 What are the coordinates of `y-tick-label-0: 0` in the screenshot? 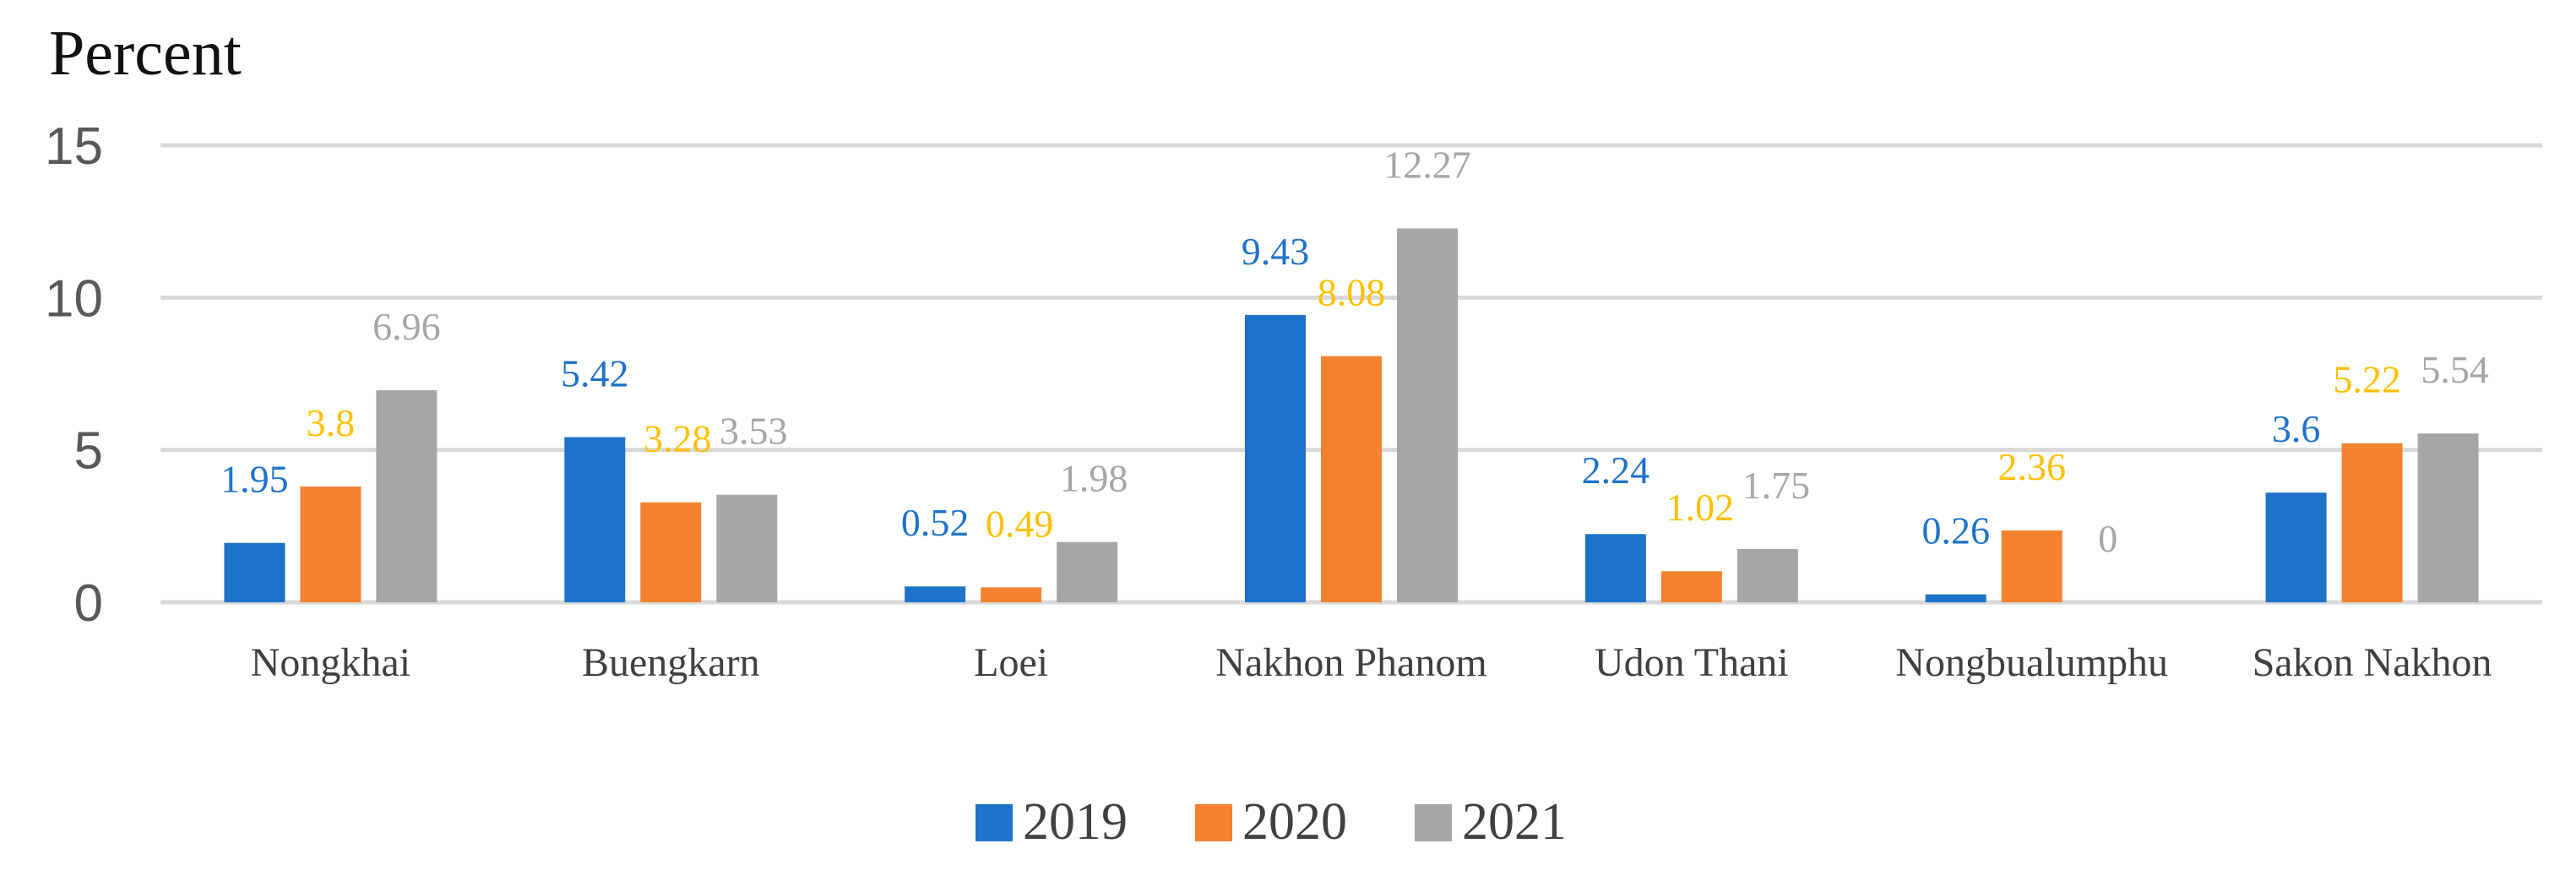 It's located at (88, 603).